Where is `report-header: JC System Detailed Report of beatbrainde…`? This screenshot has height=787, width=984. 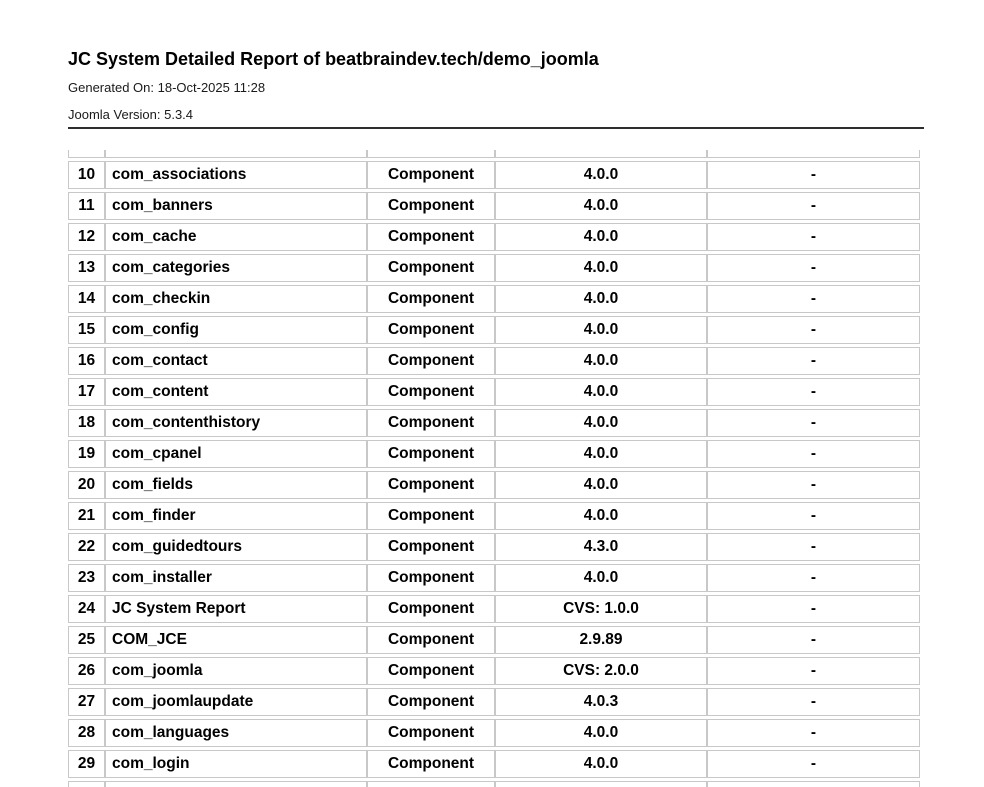
report-header: JC System Detailed Report of beatbrainde… is located at coordinates (496, 89).